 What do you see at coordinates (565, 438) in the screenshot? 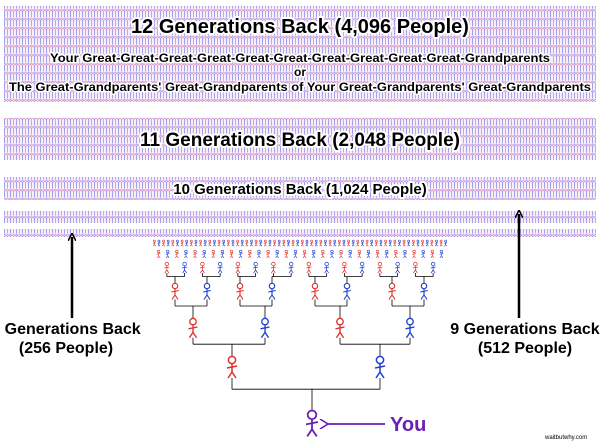
I see `credit: waitbutwhy.com` at bounding box center [565, 438].